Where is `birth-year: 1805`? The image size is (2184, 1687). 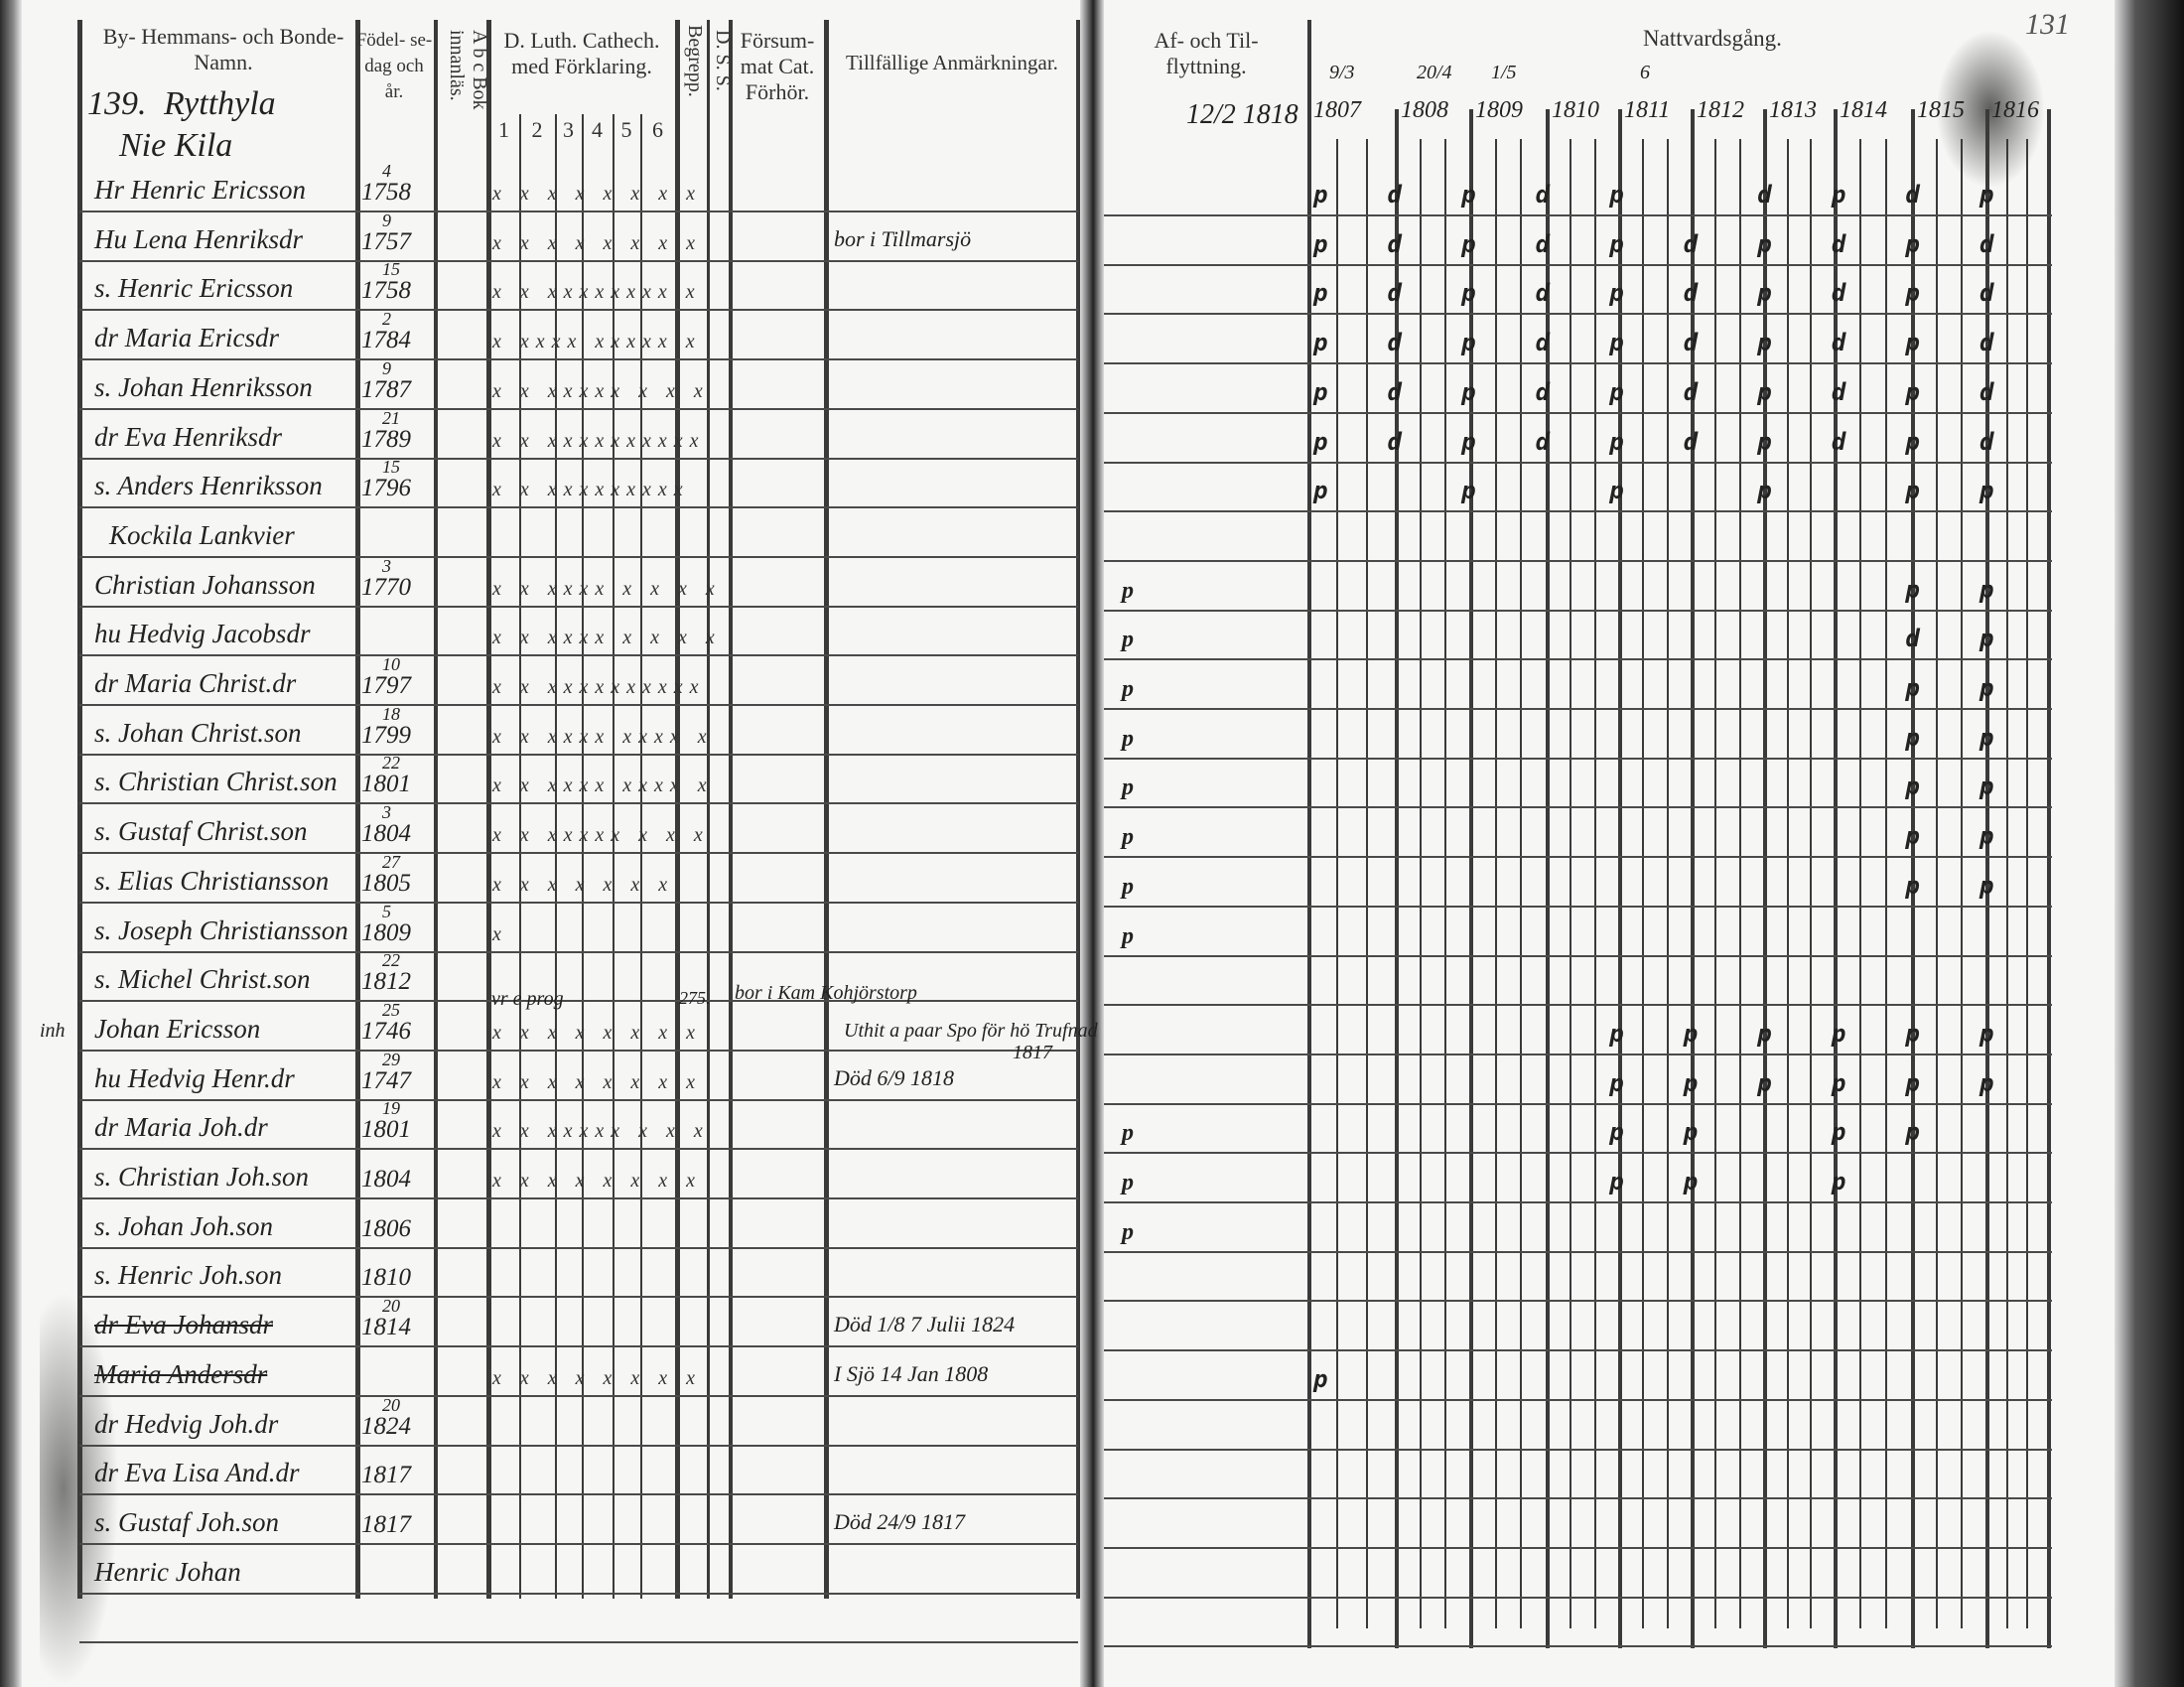 birth-year: 1805 is located at coordinates (386, 883).